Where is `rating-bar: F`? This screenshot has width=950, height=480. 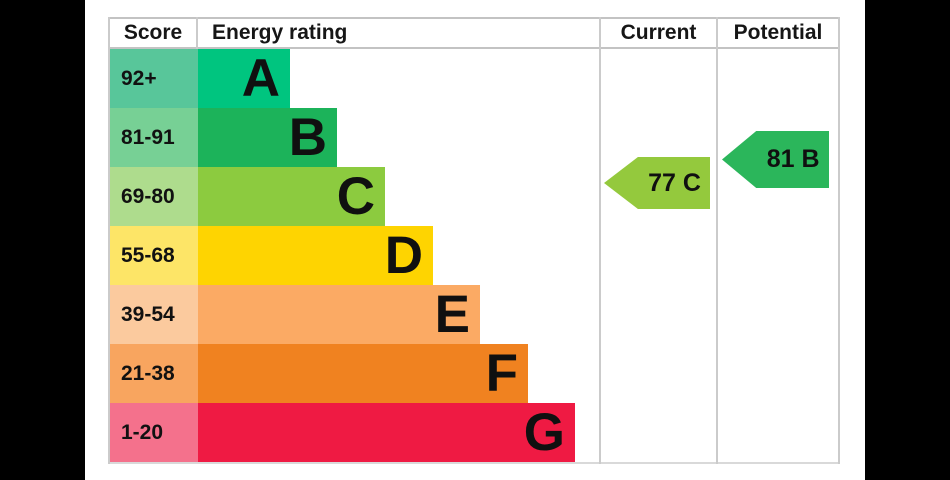 rating-bar: F is located at coordinates (363, 373).